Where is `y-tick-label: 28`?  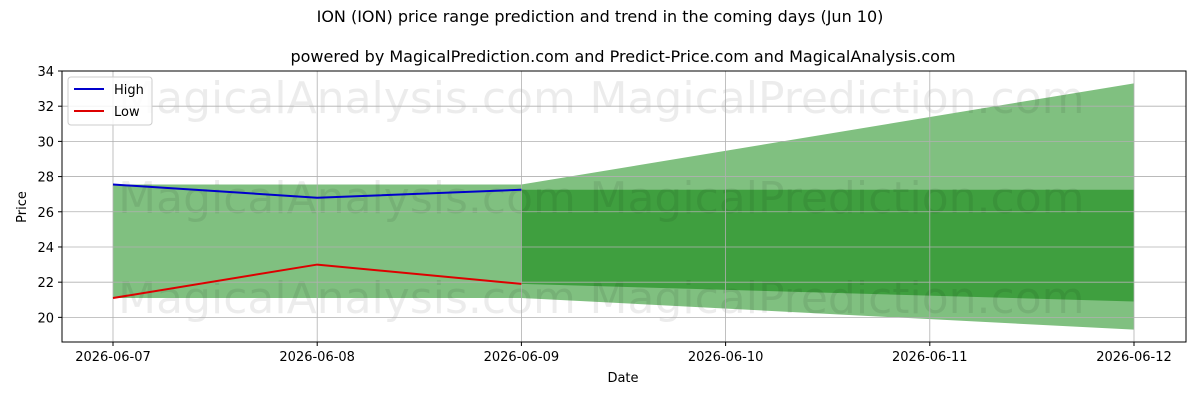
y-tick-label: 28 is located at coordinates (45, 178).